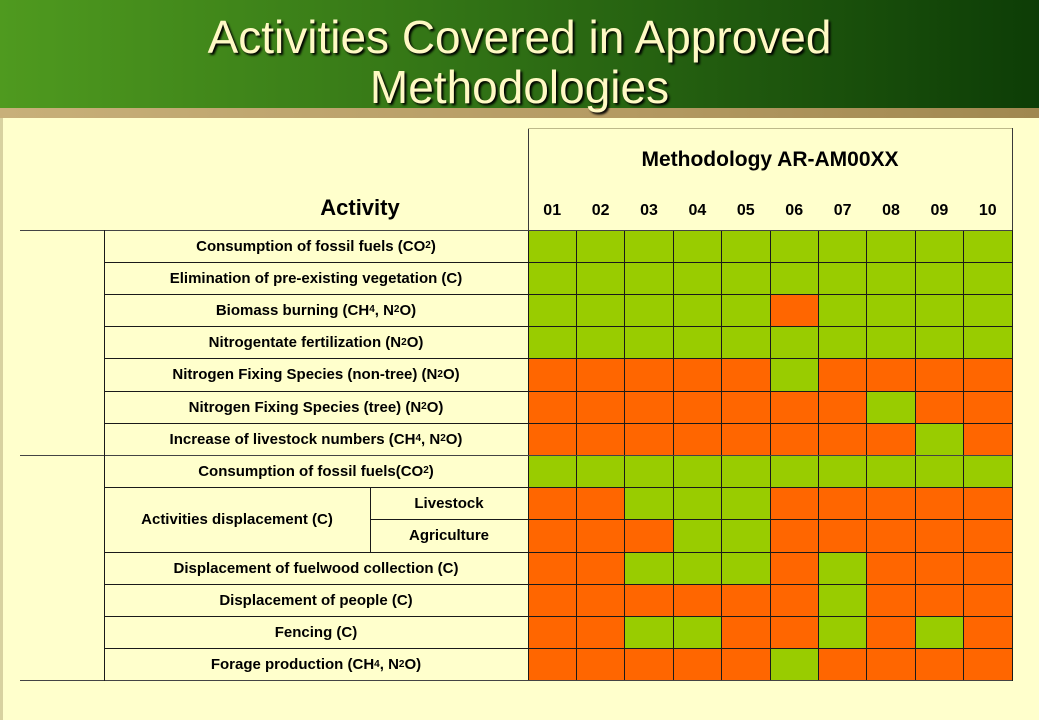 This screenshot has width=1039, height=720. Describe the element at coordinates (519, 113) in the screenshot. I see `title-underline` at that location.